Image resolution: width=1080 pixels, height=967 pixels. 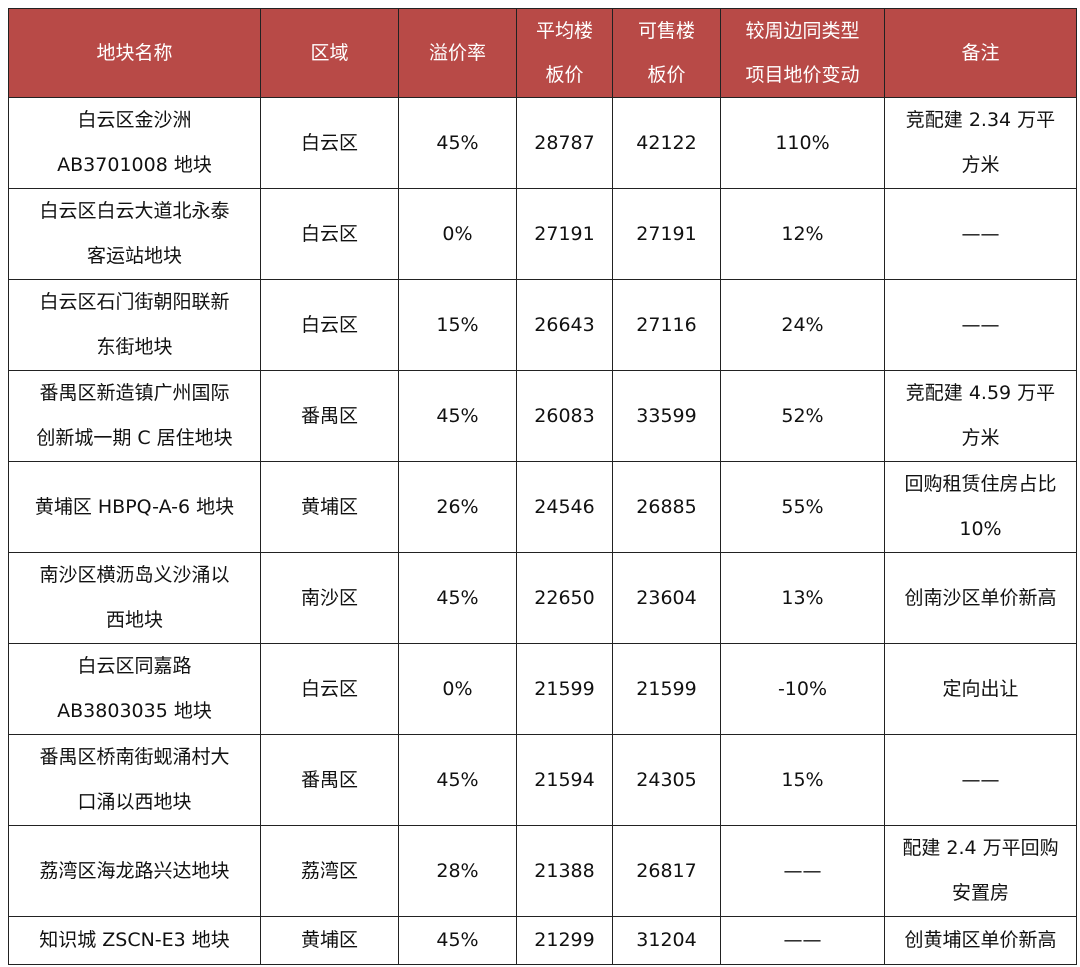 I want to click on cell-line: 番禺区新造镇广州国际, so click(x=134, y=393).